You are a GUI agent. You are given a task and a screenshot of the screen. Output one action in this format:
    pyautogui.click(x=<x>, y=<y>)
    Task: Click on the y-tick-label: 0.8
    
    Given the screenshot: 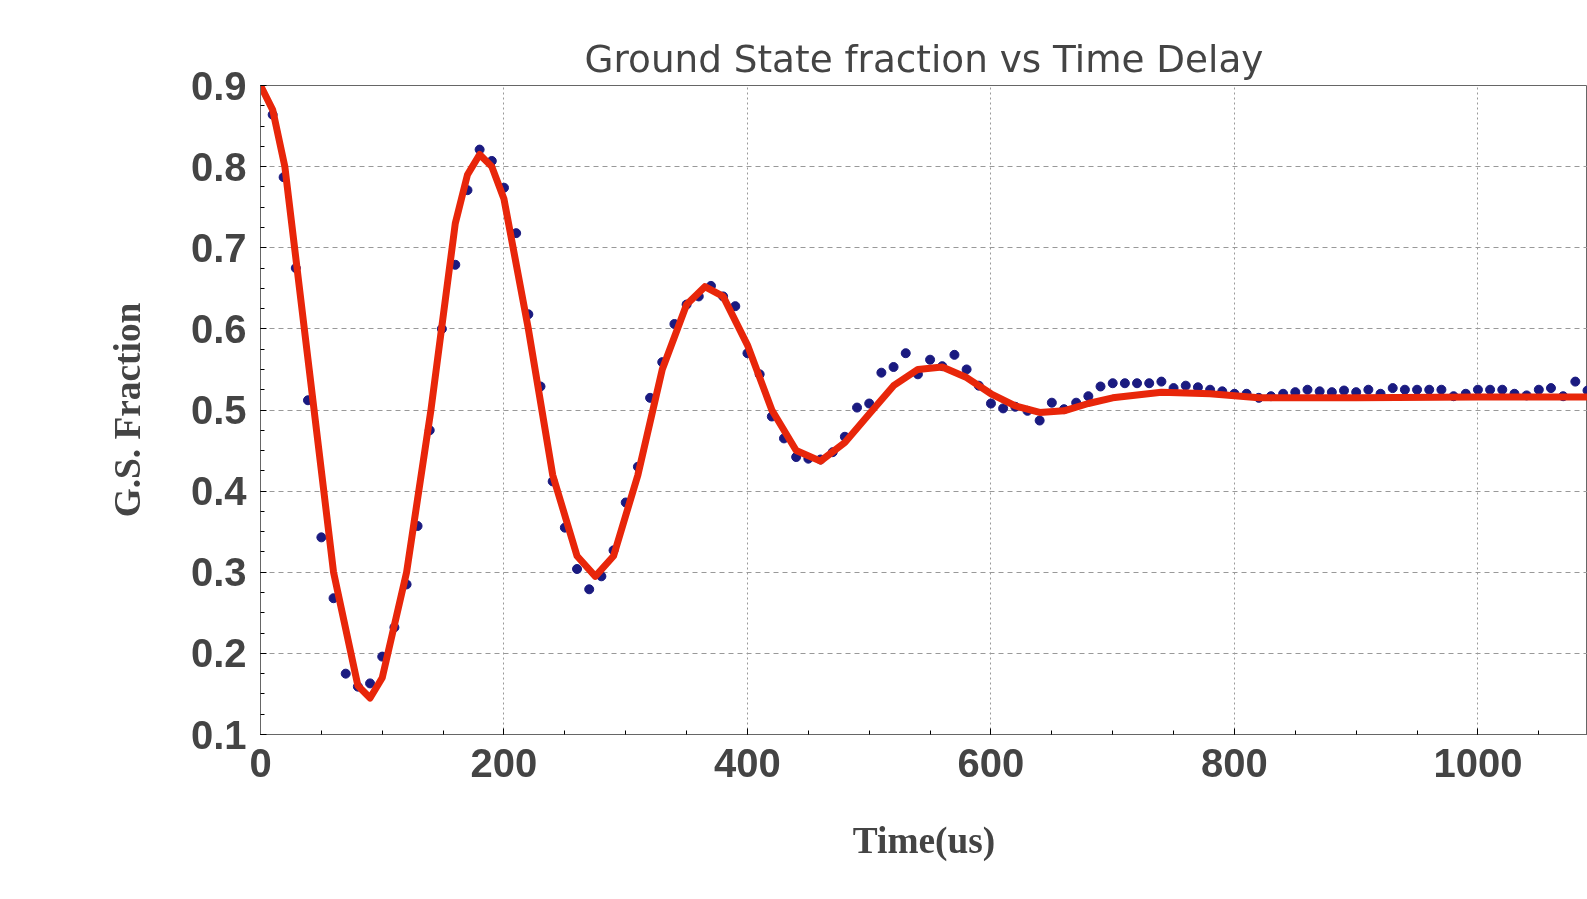 What is the action you would take?
    pyautogui.click(x=218, y=166)
    